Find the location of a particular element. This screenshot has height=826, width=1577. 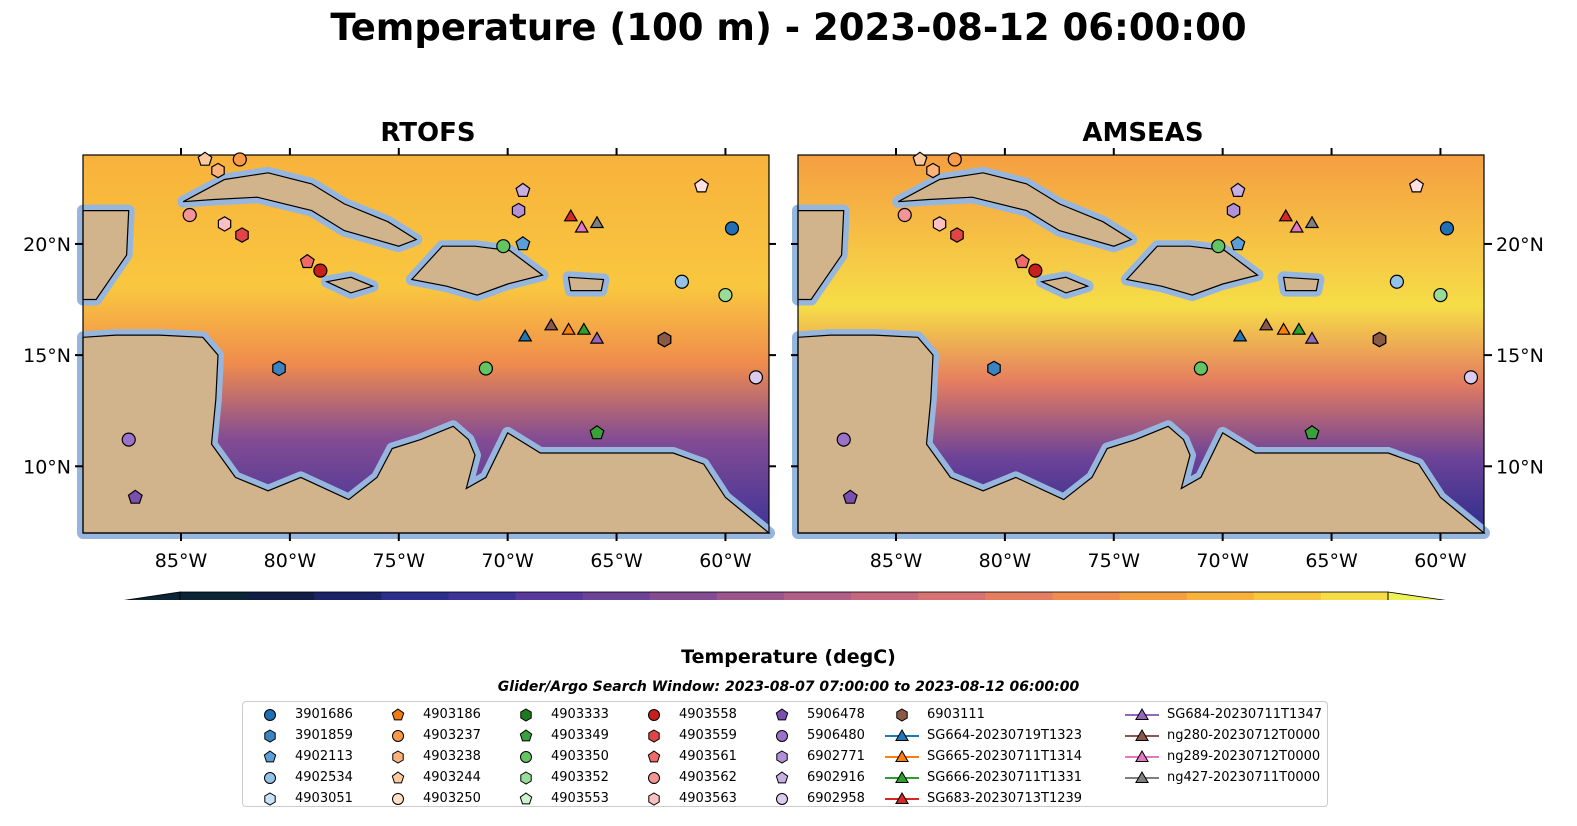

legend-item-label: 5906480 is located at coordinates (836, 735).